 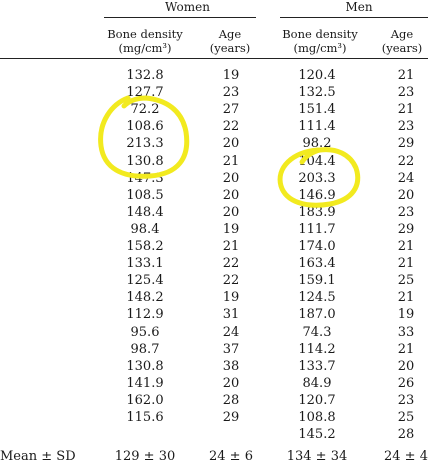 I want to click on women-age-cell: 27, so click(x=231, y=110).